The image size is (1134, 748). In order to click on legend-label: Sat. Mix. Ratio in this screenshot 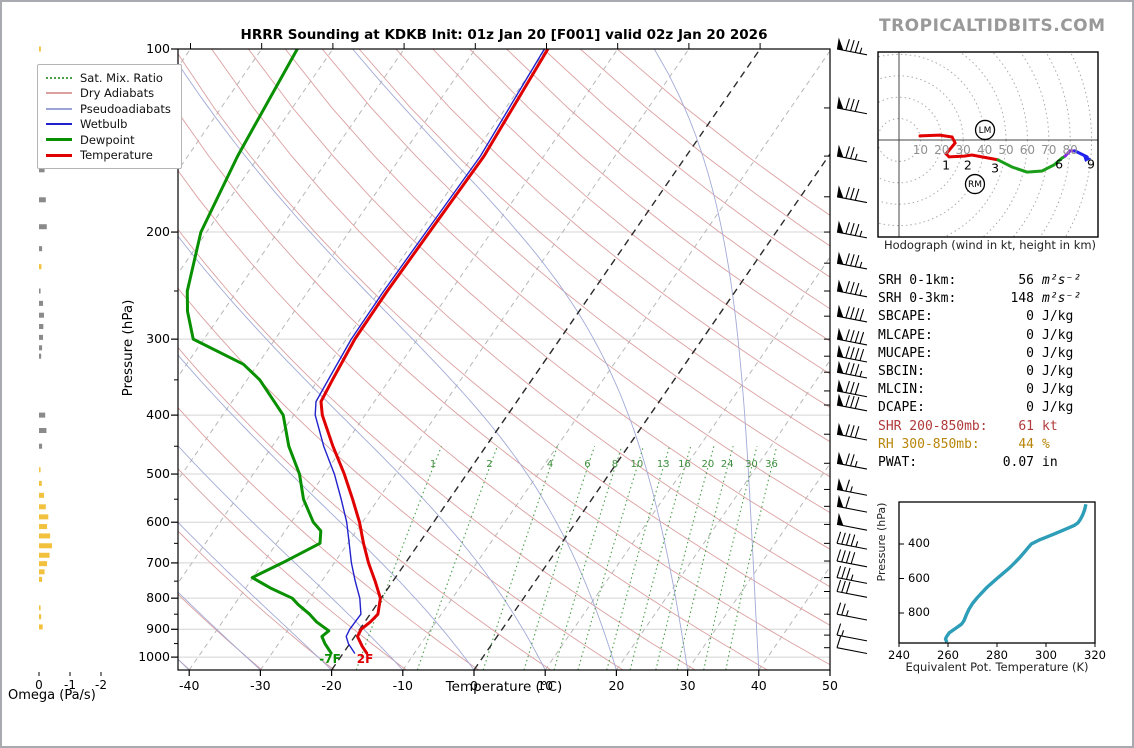, I will do `click(121, 77)`.